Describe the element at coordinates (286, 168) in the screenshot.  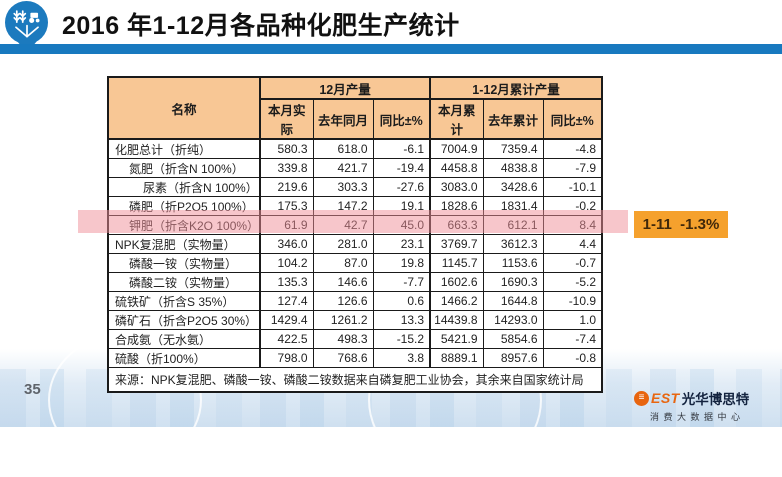
I see `value-cell: 339.8` at that location.